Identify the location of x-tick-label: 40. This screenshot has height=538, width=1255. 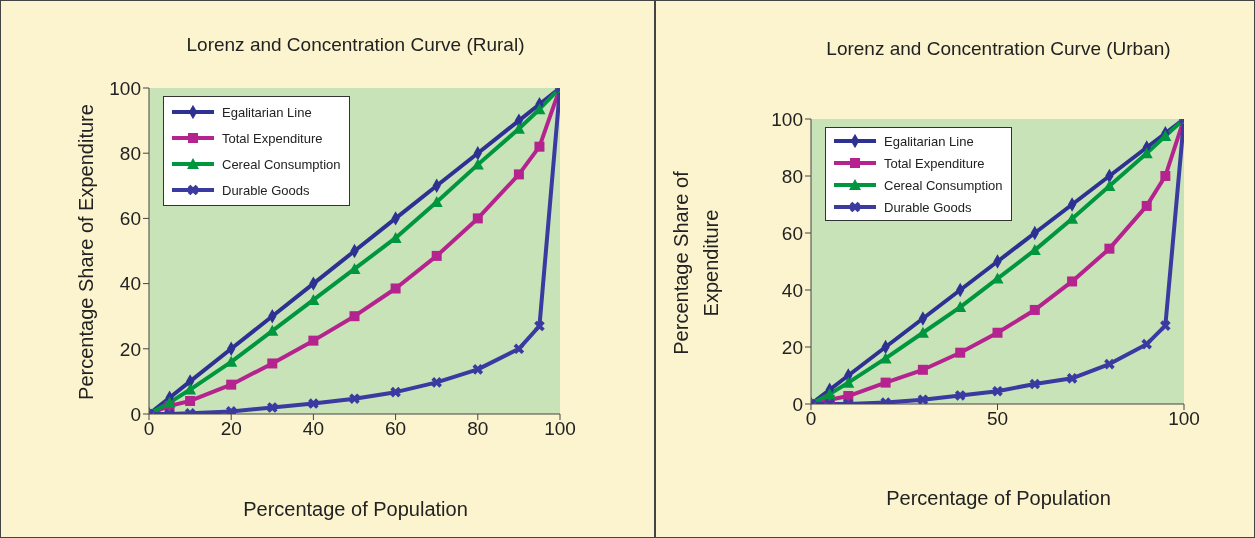
(313, 429).